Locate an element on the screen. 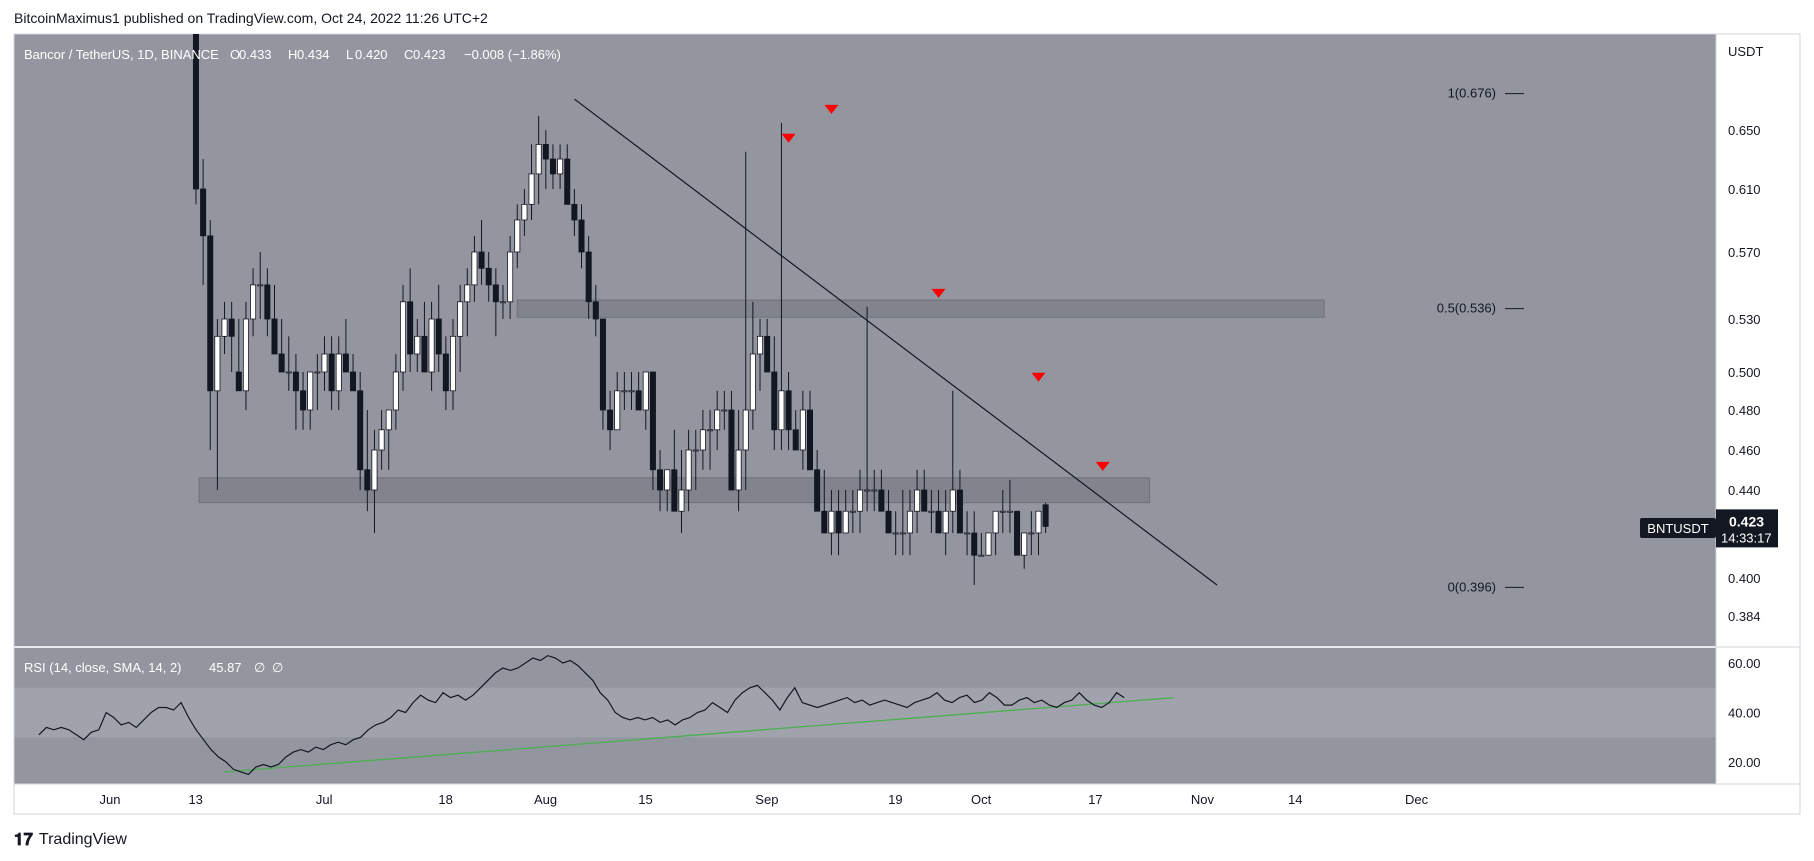 The height and width of the screenshot is (861, 1814). time-tick: Dec is located at coordinates (1417, 799).